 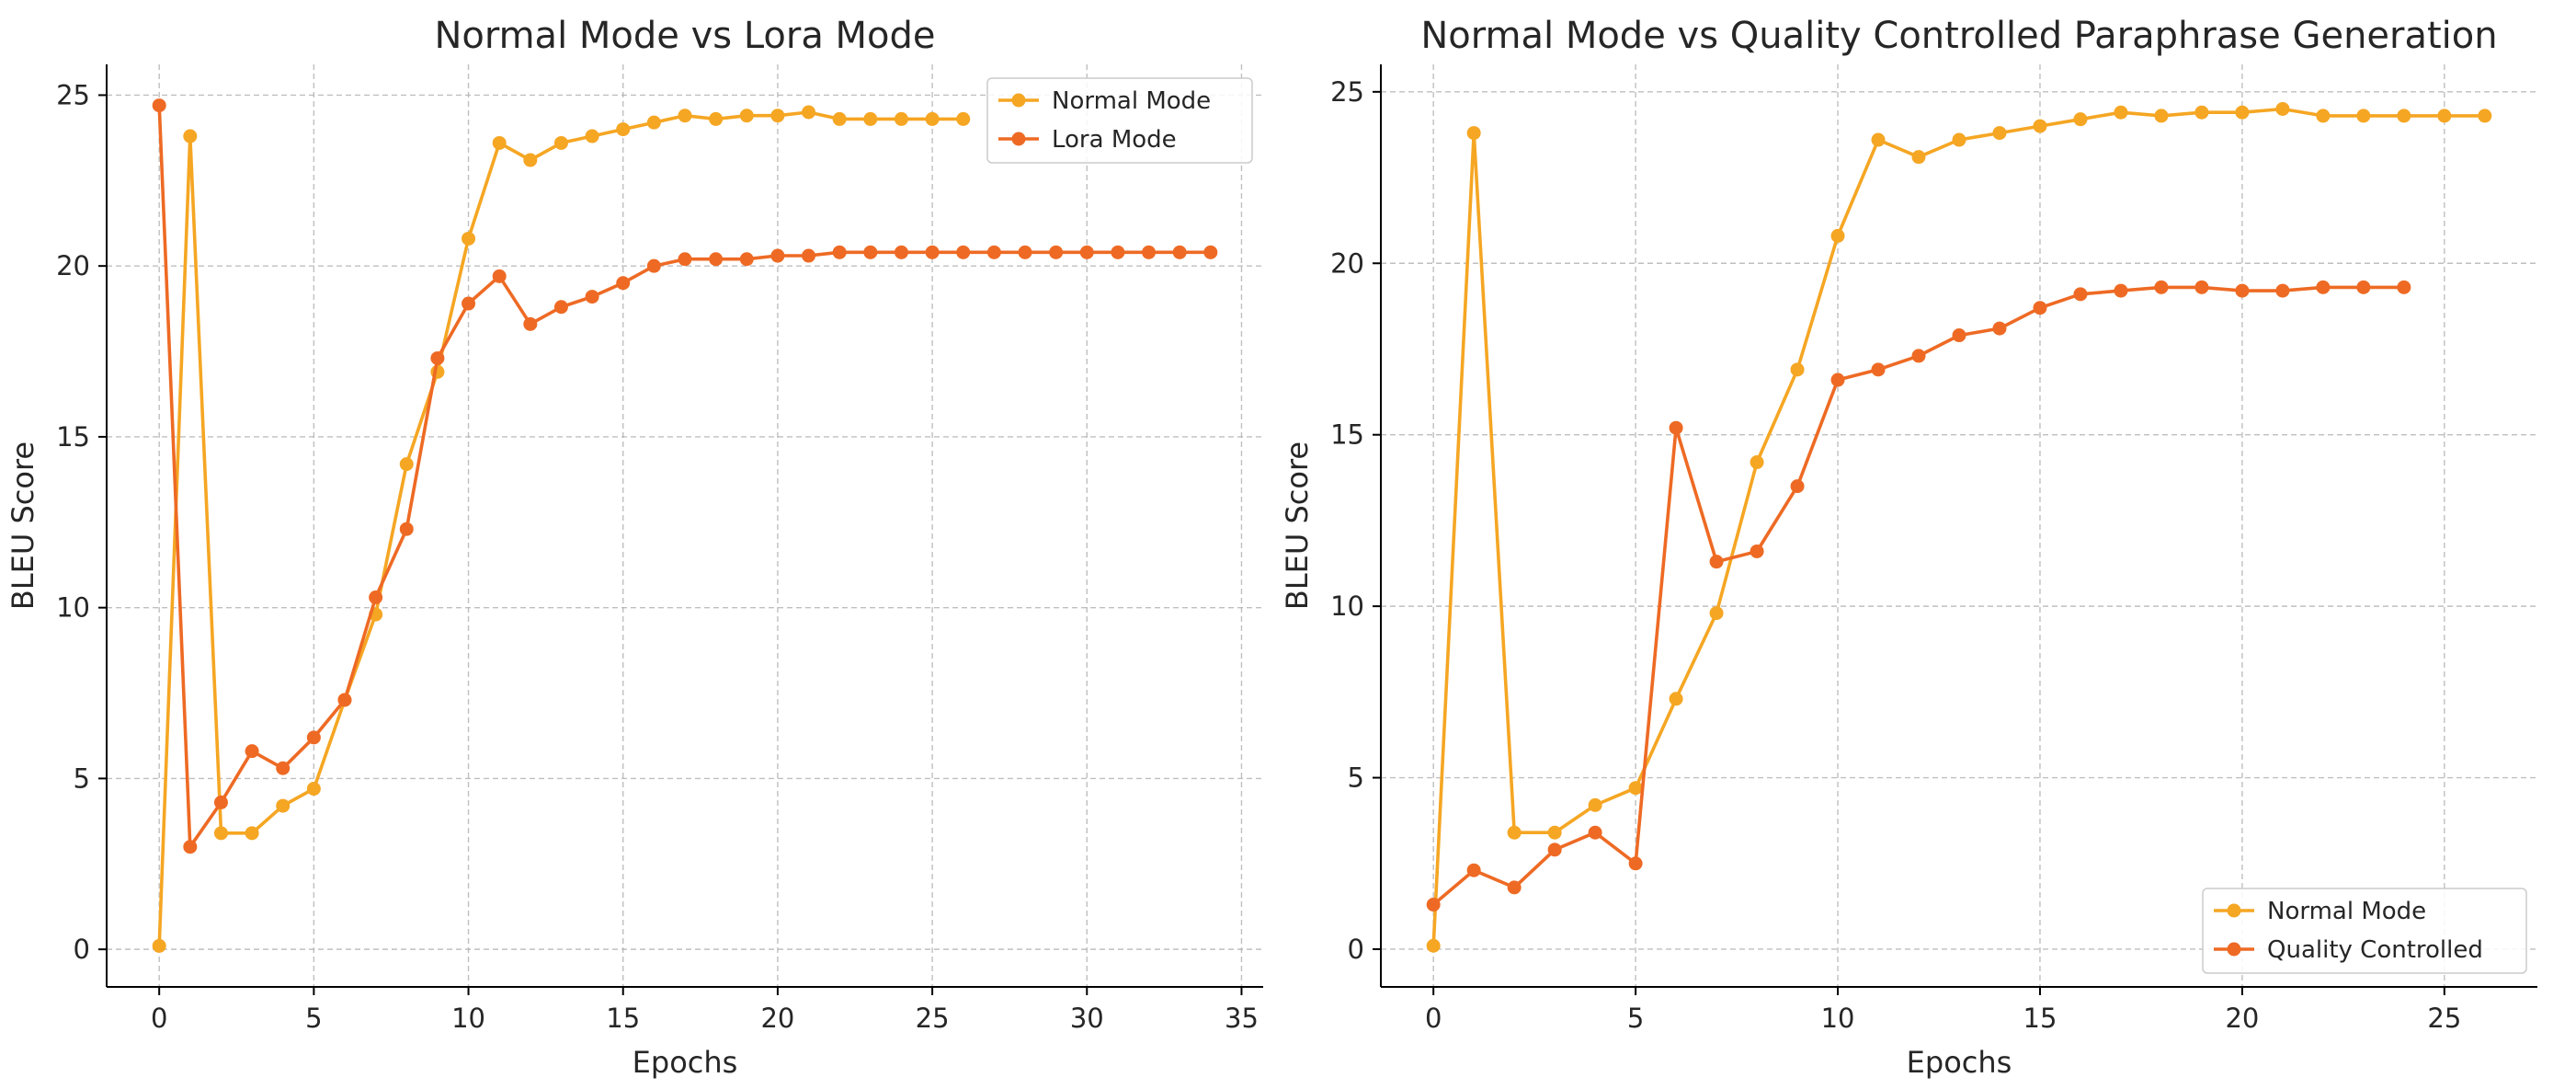 What do you see at coordinates (623, 1018) in the screenshot?
I see `x-tick-label: 15` at bounding box center [623, 1018].